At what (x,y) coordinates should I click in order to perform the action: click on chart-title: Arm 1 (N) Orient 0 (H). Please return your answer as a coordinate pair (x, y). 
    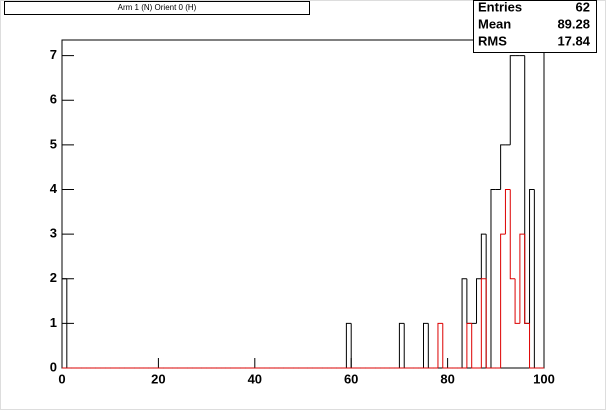
    Looking at the image, I should click on (157, 7).